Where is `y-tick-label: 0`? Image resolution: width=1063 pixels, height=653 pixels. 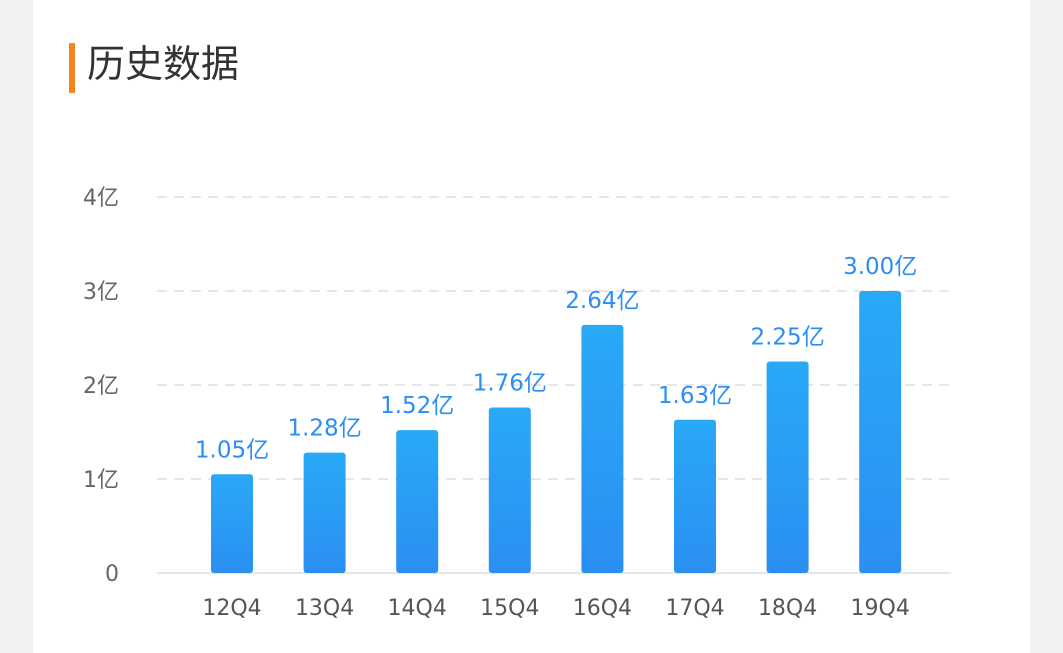 y-tick-label: 0 is located at coordinates (112, 574).